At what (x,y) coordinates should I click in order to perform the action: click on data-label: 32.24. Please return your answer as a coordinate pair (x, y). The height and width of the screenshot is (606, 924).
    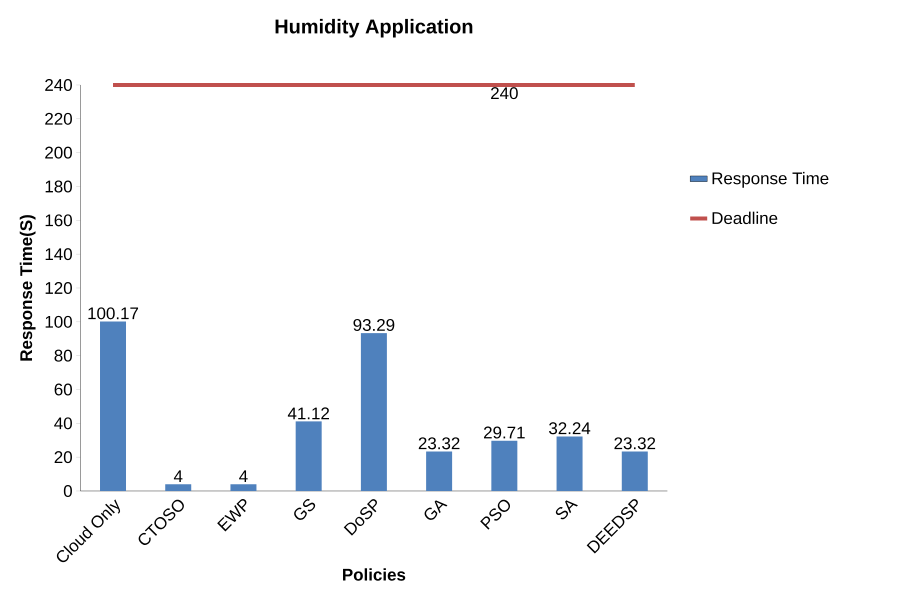
    Looking at the image, I should click on (569, 428).